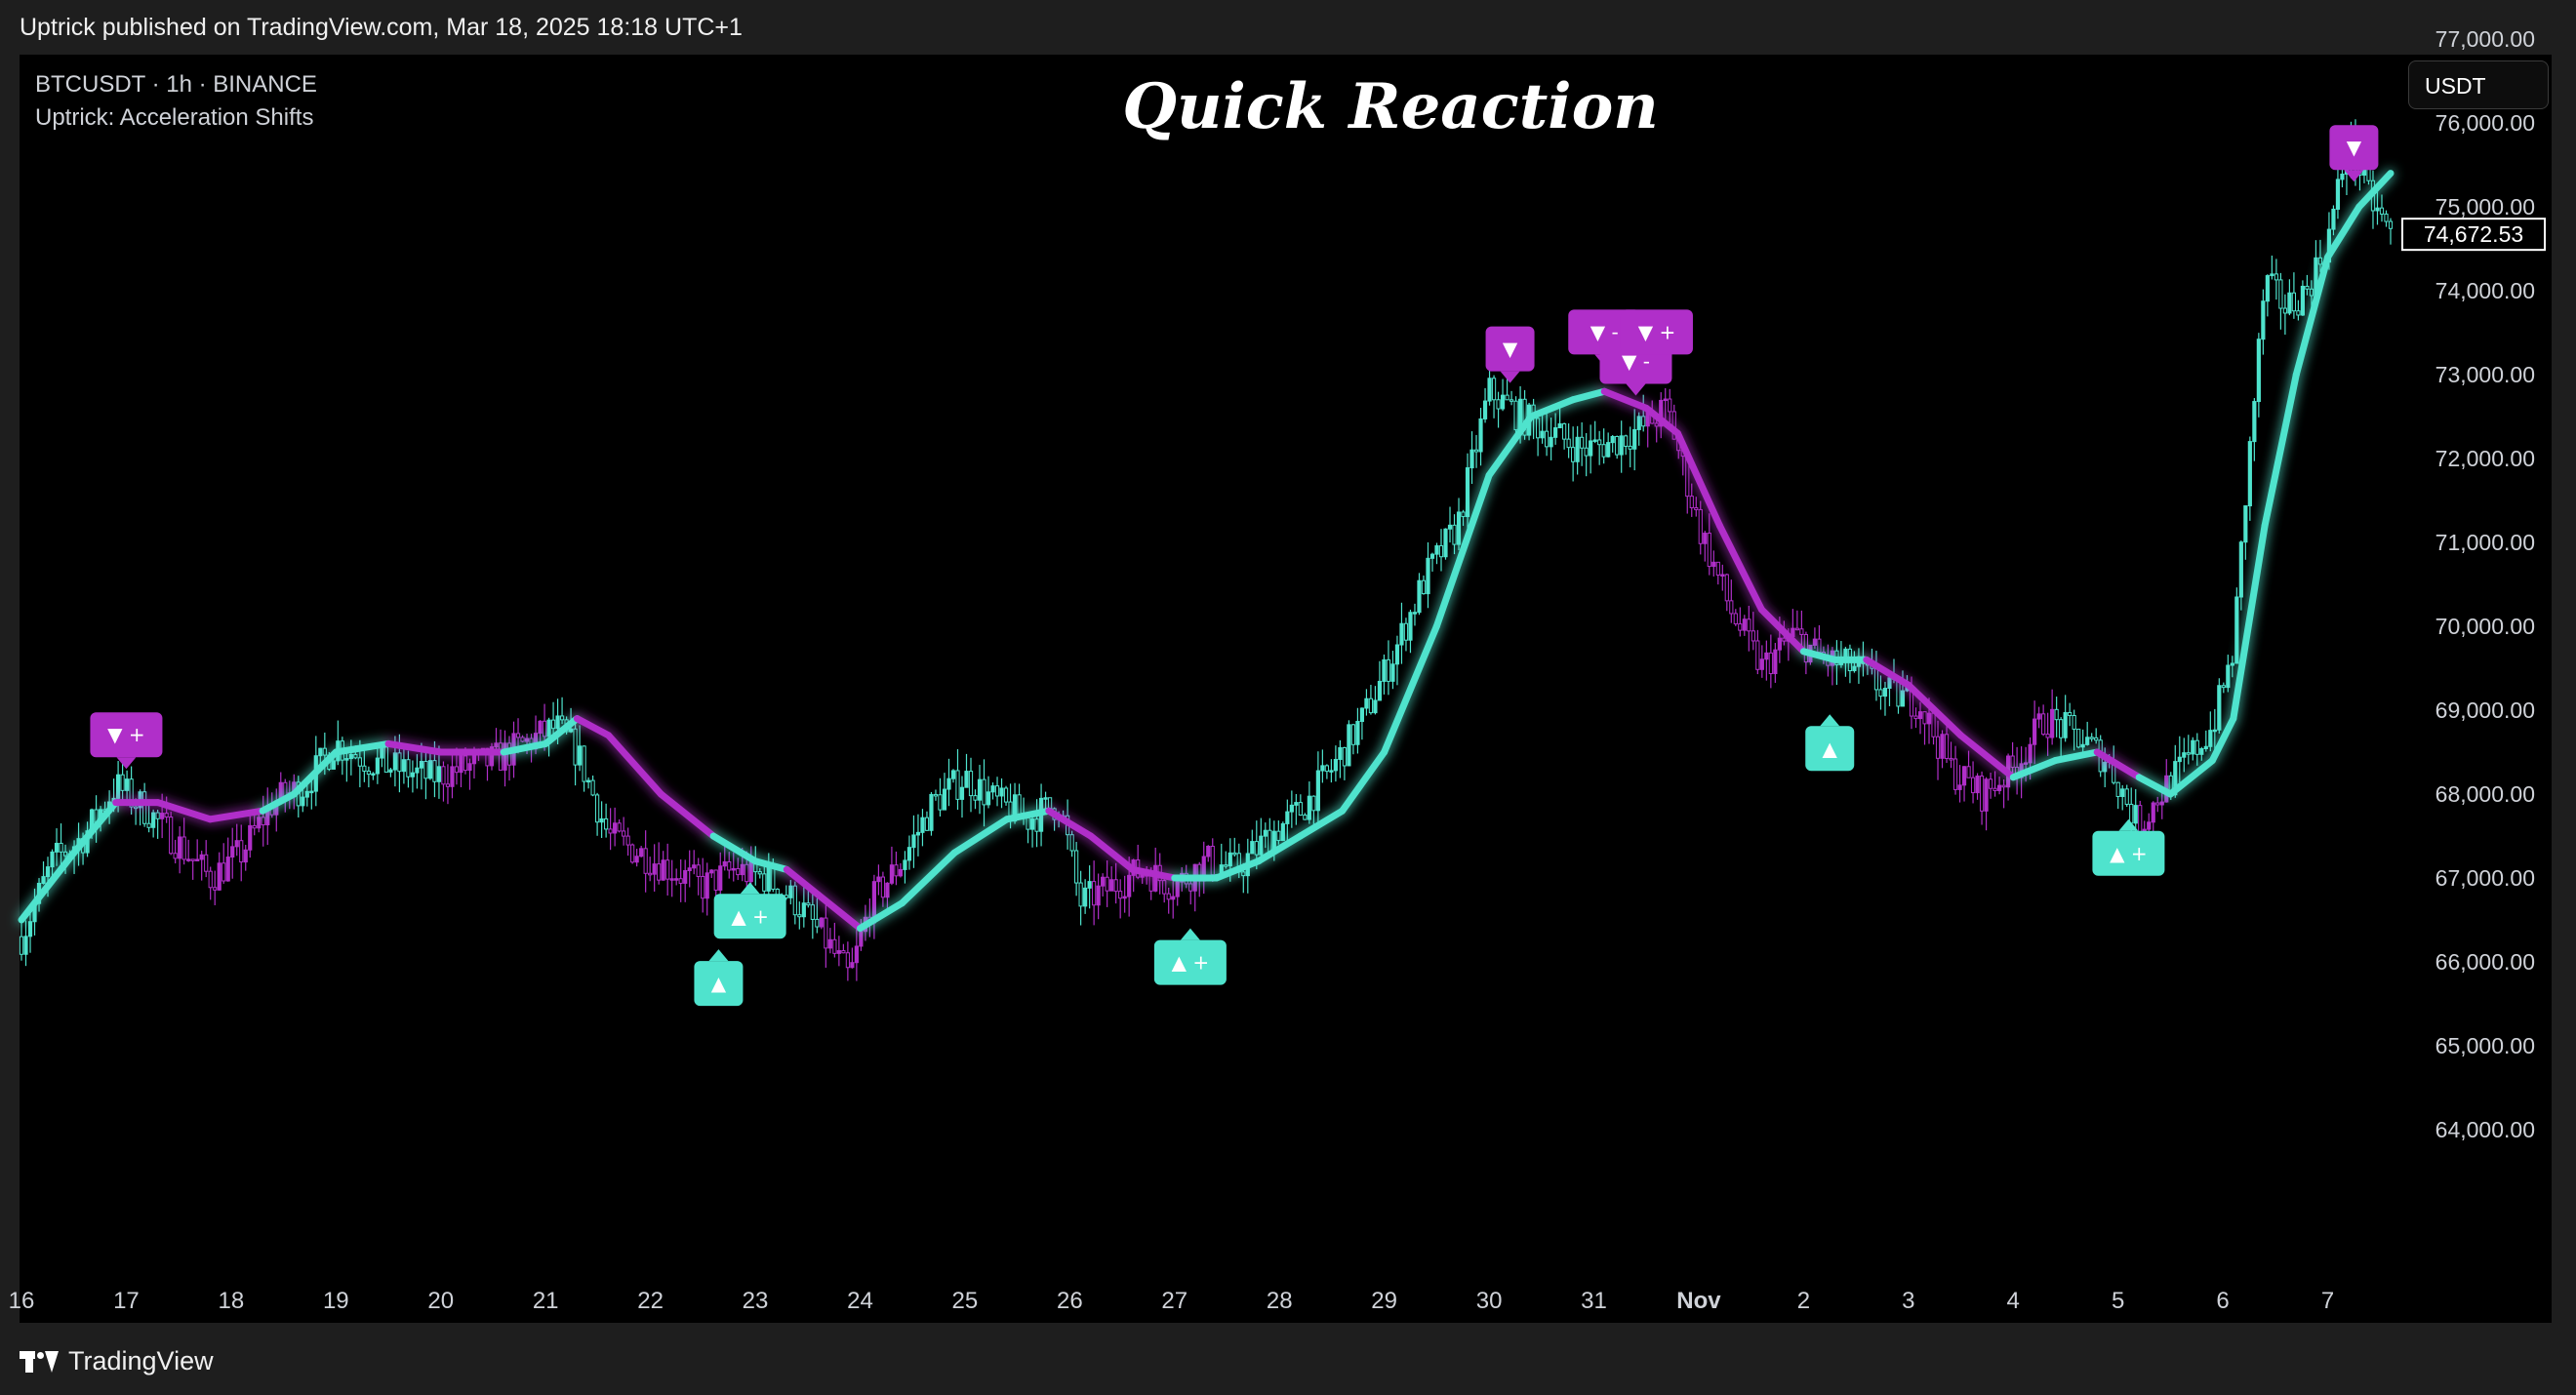  What do you see at coordinates (117, 1361) in the screenshot?
I see `tradingview-link: TradingView` at bounding box center [117, 1361].